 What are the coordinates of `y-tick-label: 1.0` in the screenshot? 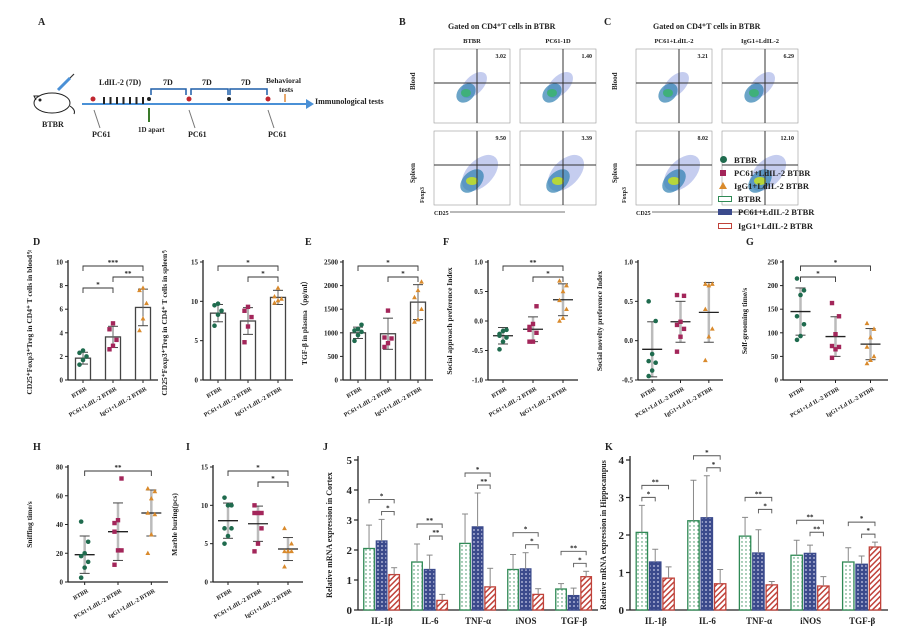 It's located at (478, 263).